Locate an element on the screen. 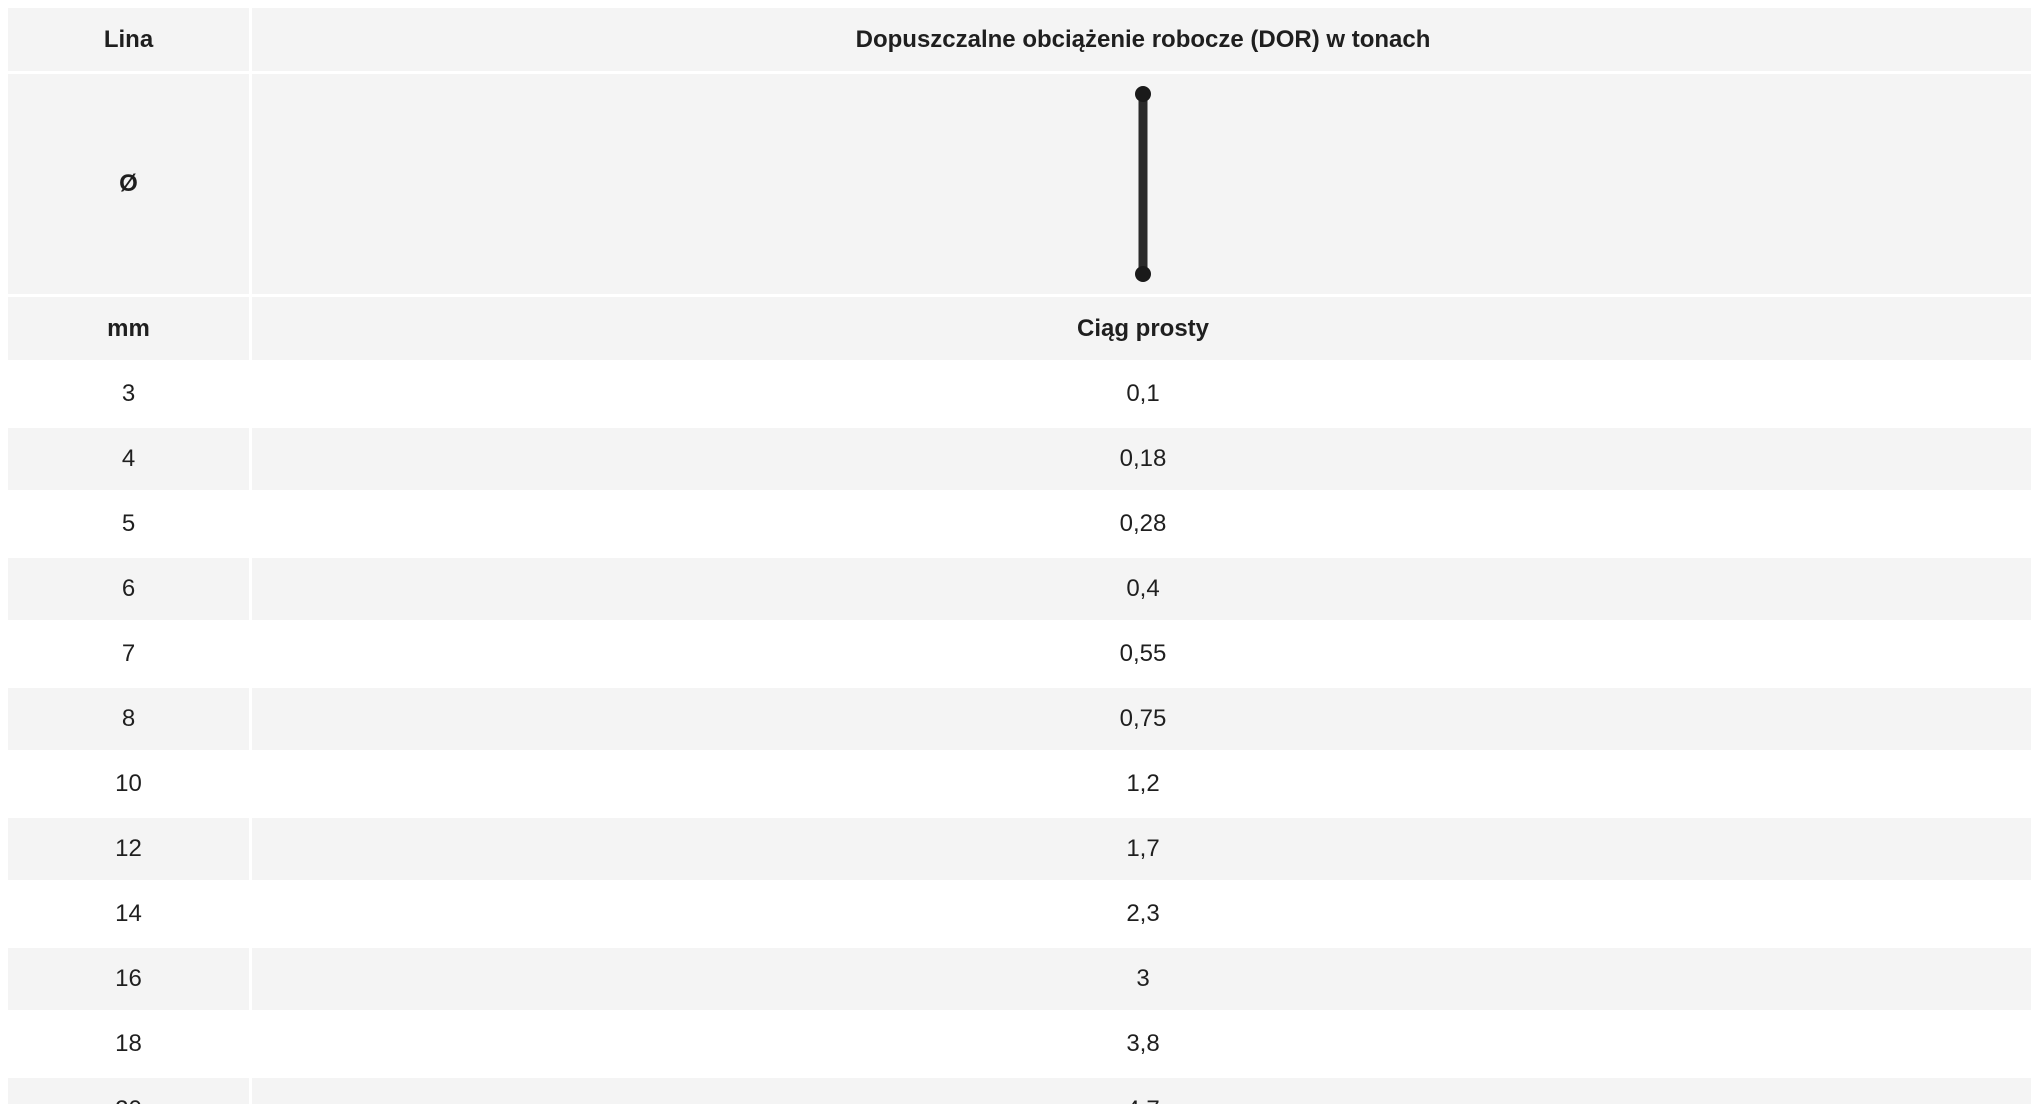  table-row-diameter: 8 is located at coordinates (128, 719).